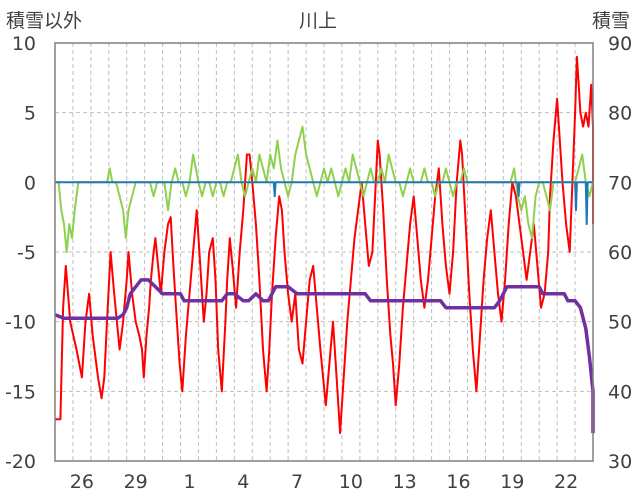  I want to click on x-tick-label: 4, so click(243, 482).